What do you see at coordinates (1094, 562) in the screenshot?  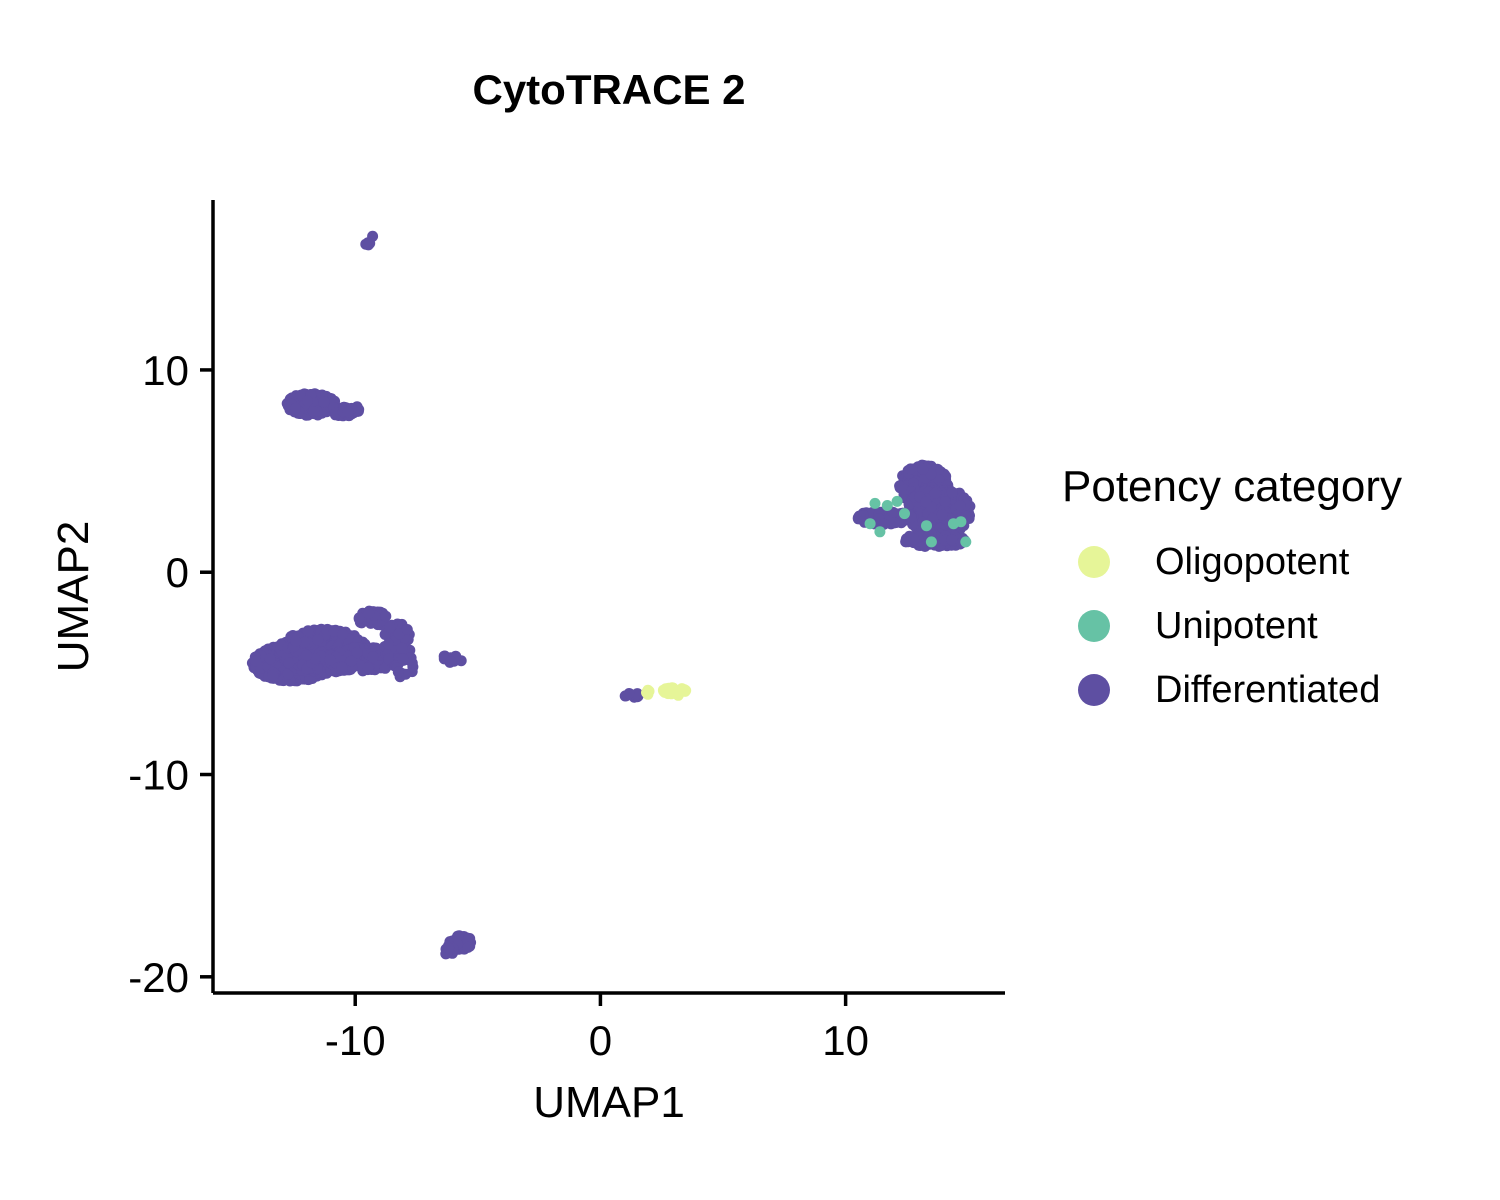 I see `legend-key-oligopotent` at bounding box center [1094, 562].